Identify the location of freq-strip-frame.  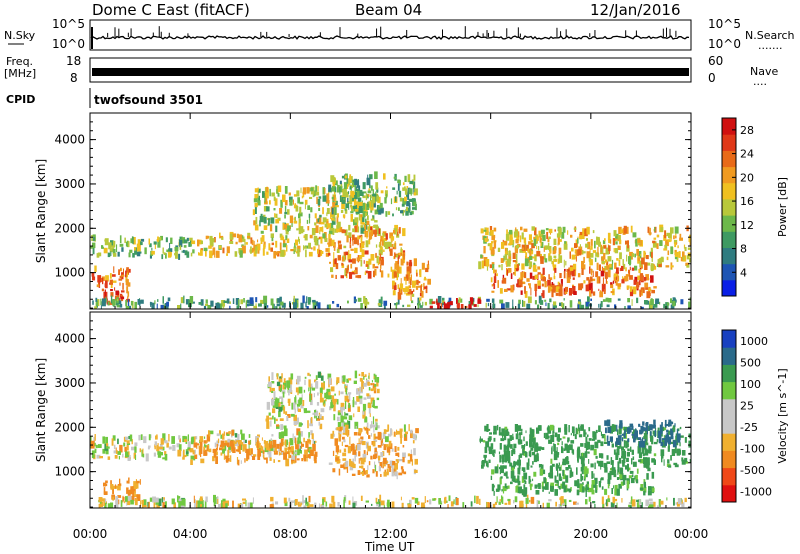
(390, 70).